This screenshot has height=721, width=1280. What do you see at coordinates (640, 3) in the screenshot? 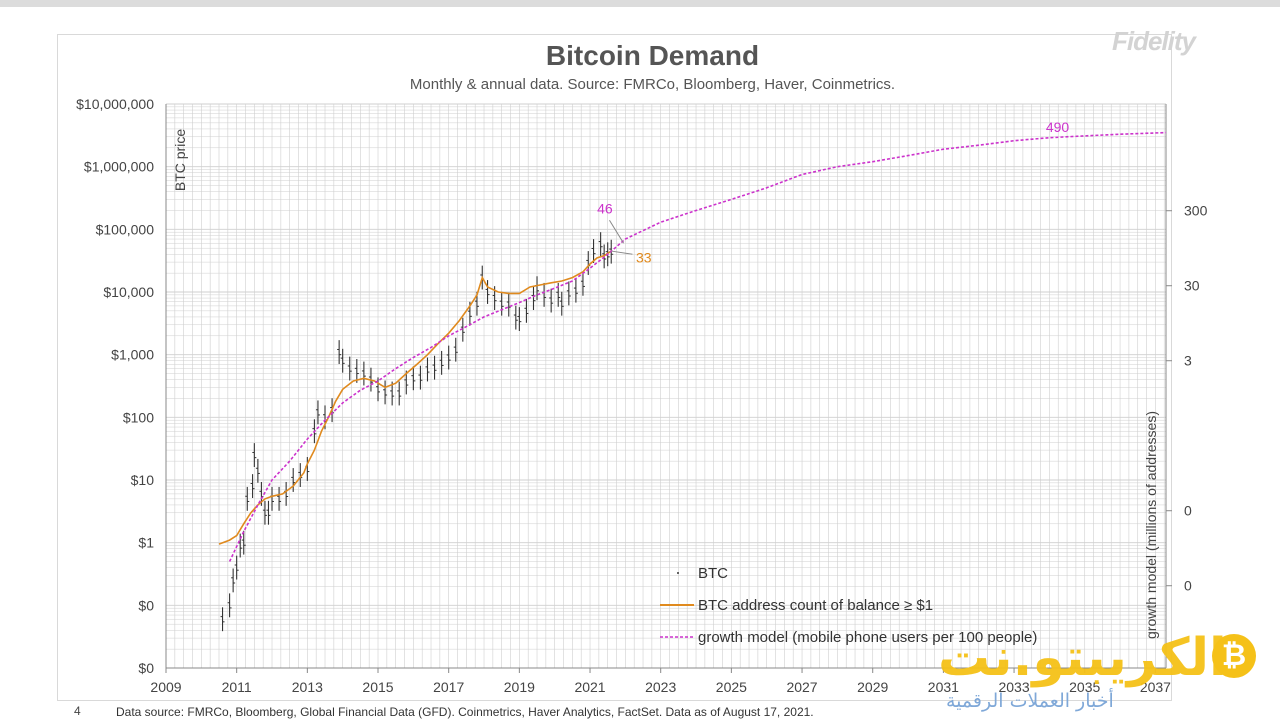
I see `top-bar` at bounding box center [640, 3].